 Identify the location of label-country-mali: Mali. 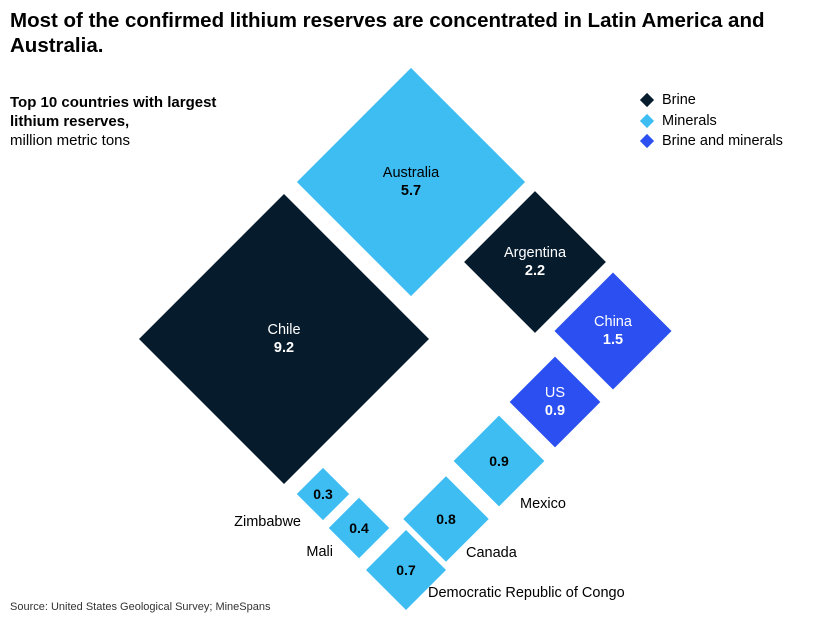
(319, 552).